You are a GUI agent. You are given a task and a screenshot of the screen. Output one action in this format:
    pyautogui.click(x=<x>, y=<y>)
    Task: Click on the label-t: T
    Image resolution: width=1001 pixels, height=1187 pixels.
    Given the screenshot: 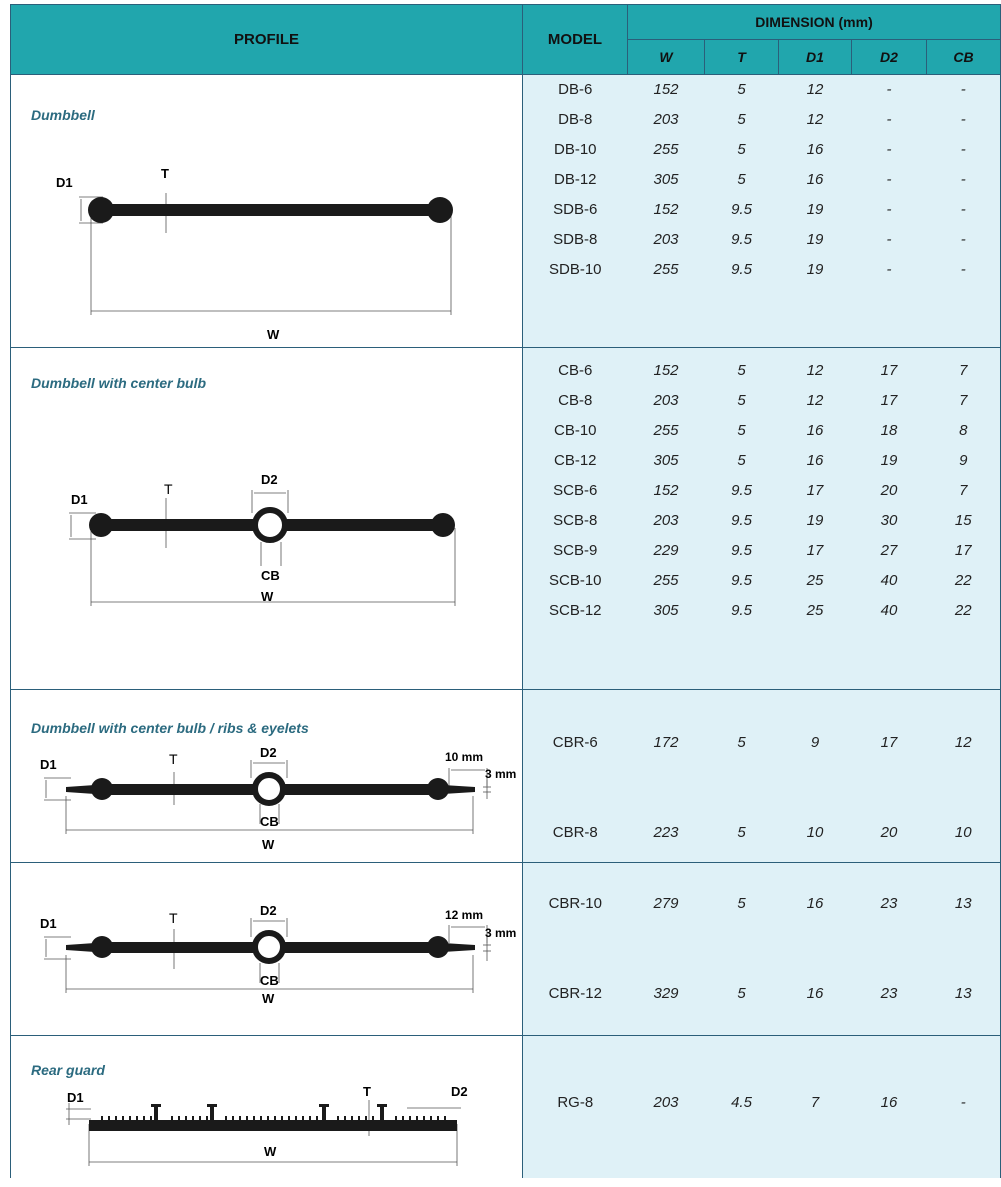 What is the action you would take?
    pyautogui.click(x=165, y=173)
    